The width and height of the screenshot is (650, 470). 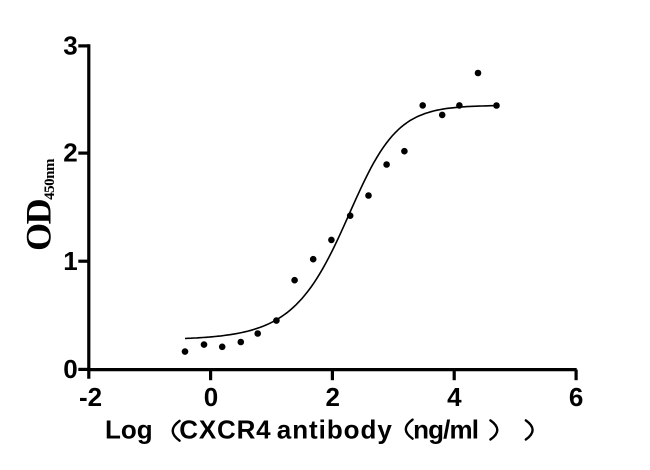 I want to click on svg-text: ng/ml, so click(x=445, y=429).